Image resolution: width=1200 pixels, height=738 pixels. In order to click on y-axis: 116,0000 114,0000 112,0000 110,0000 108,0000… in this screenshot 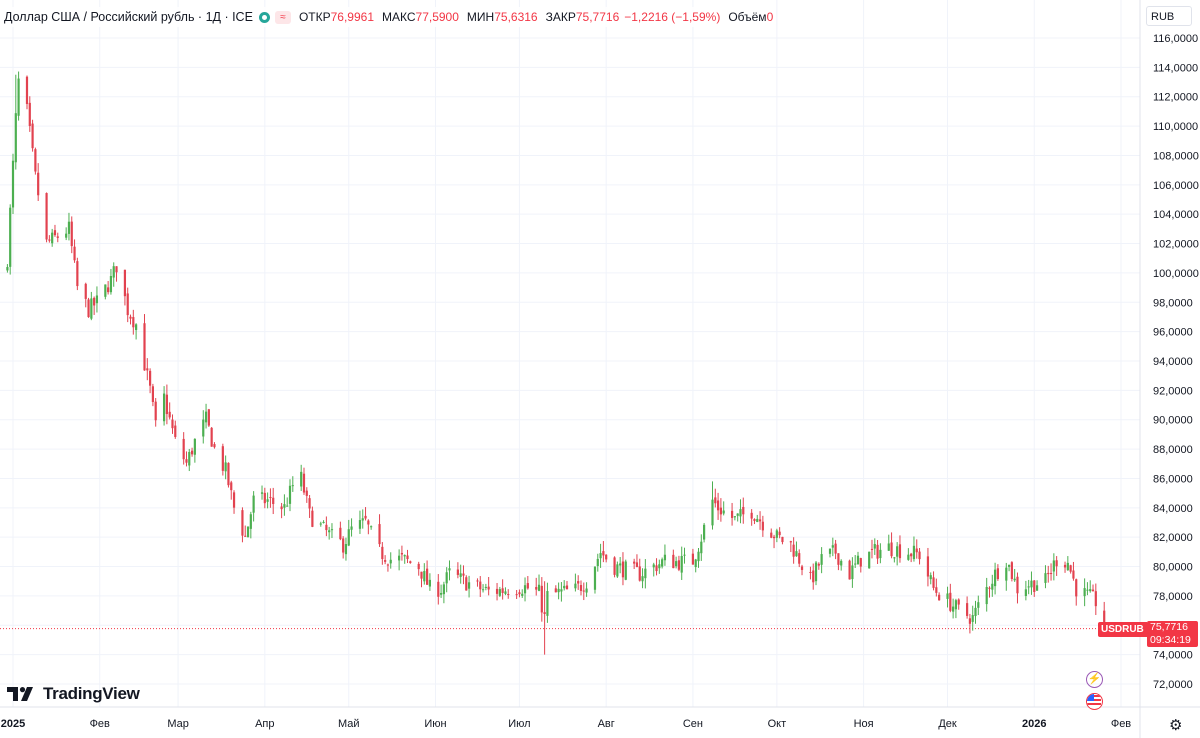, I will do `click(1176, 362)`.